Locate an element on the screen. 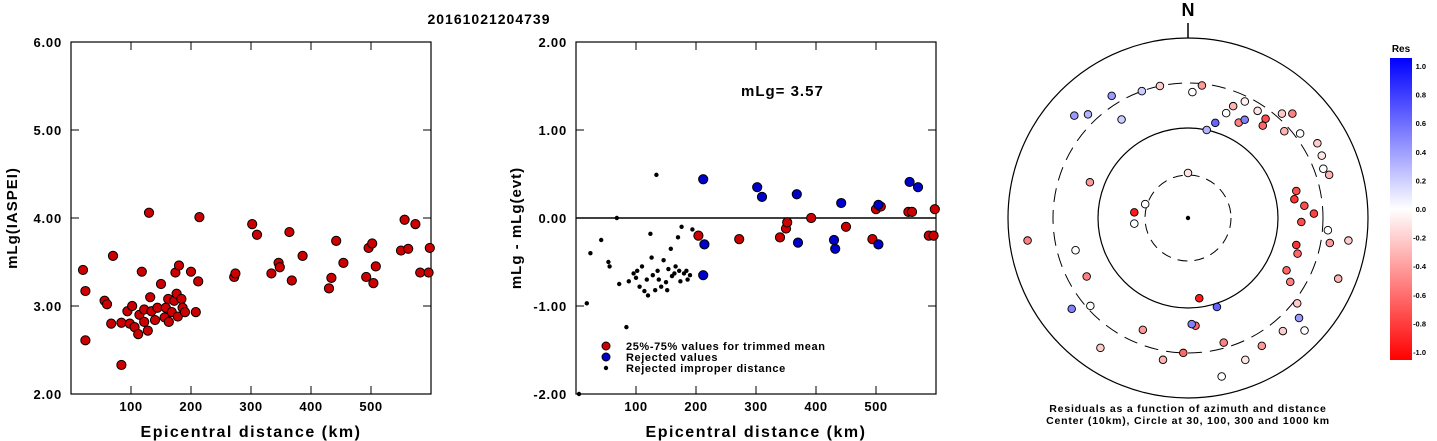  x-tick-label: 200 is located at coordinates (695, 406).